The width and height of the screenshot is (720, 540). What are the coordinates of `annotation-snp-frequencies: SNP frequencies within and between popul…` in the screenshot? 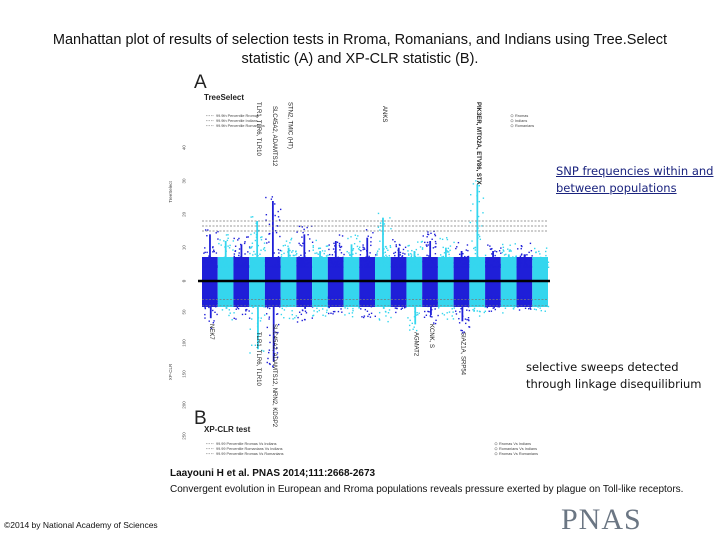 It's located at (635, 179).